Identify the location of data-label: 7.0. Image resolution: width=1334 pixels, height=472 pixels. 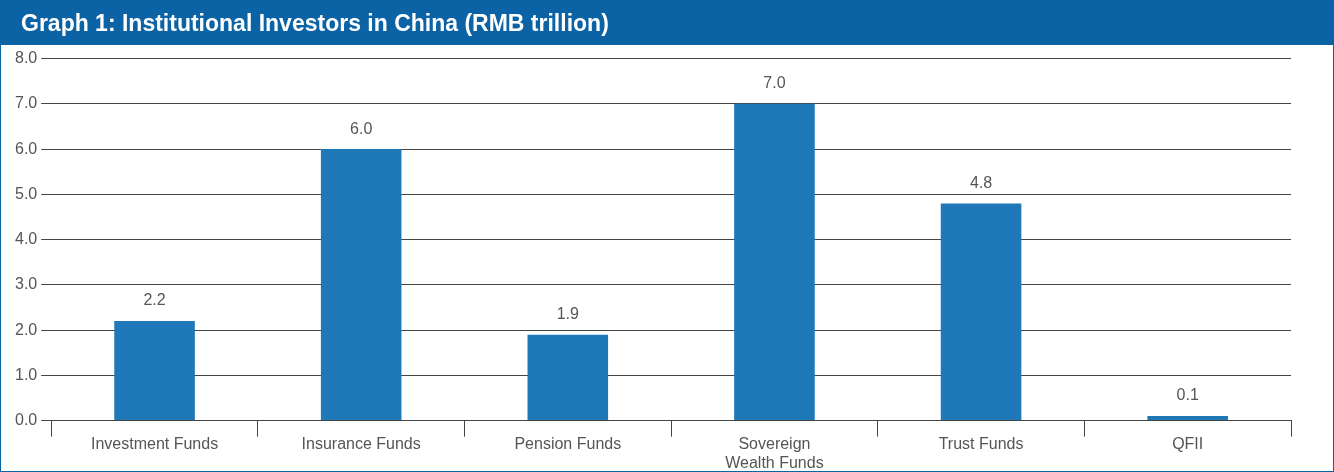
(774, 83).